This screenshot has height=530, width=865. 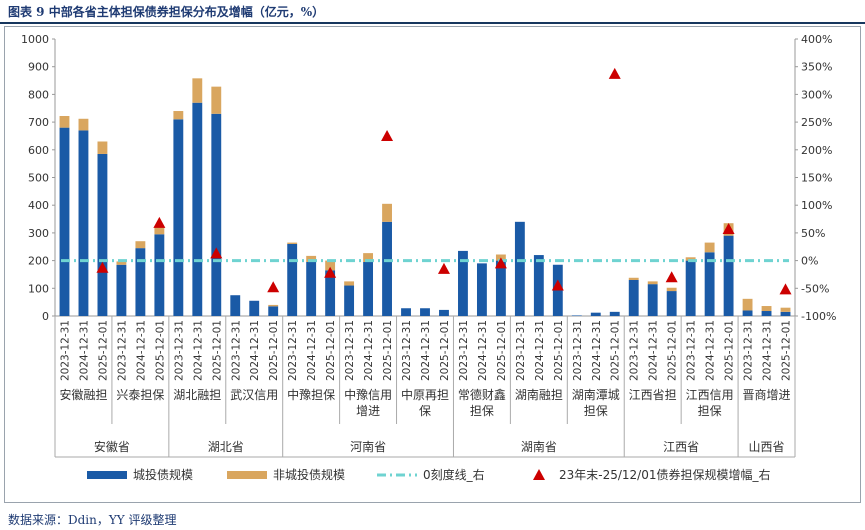 I want to click on x-tick-label-23: 2025-12-01, so click(x=502, y=350).